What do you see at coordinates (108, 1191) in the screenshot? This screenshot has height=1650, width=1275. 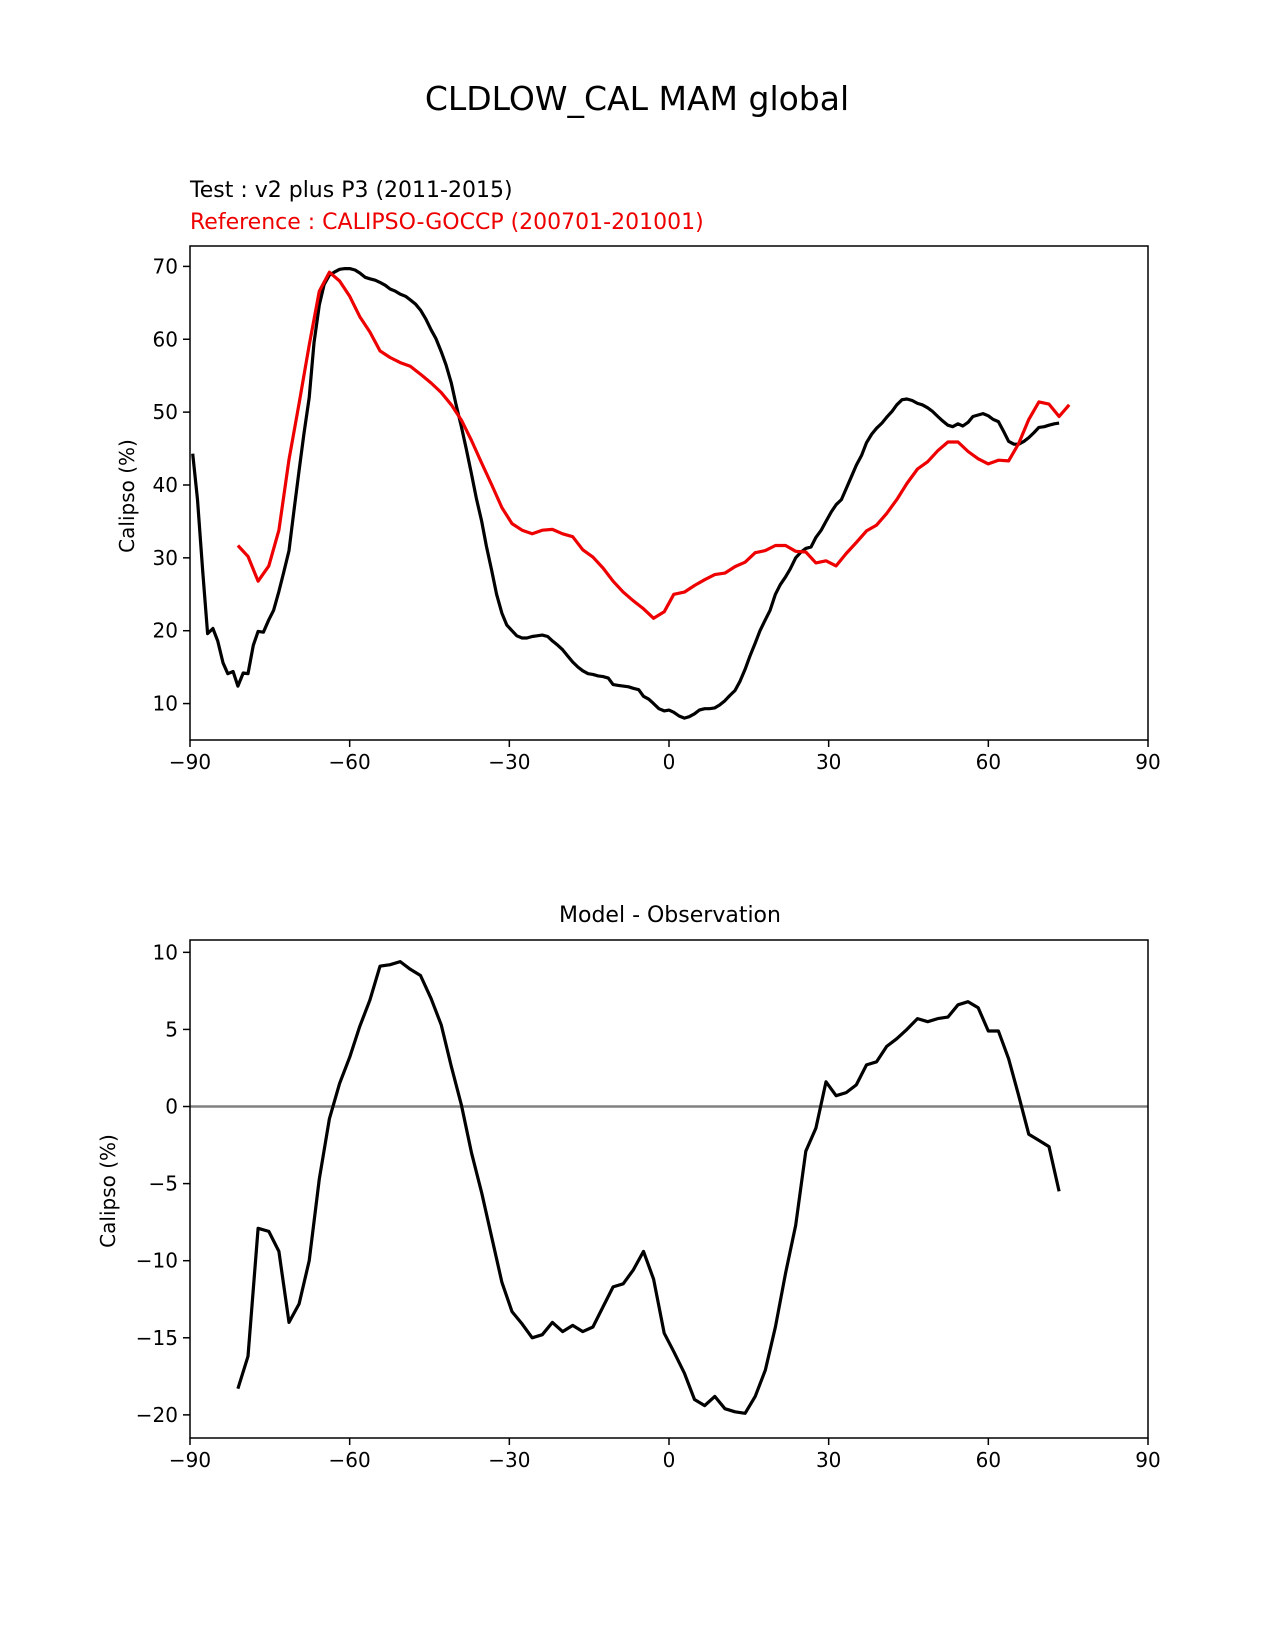 I see `bottom-plot-ylabel: Calipso (%)` at bounding box center [108, 1191].